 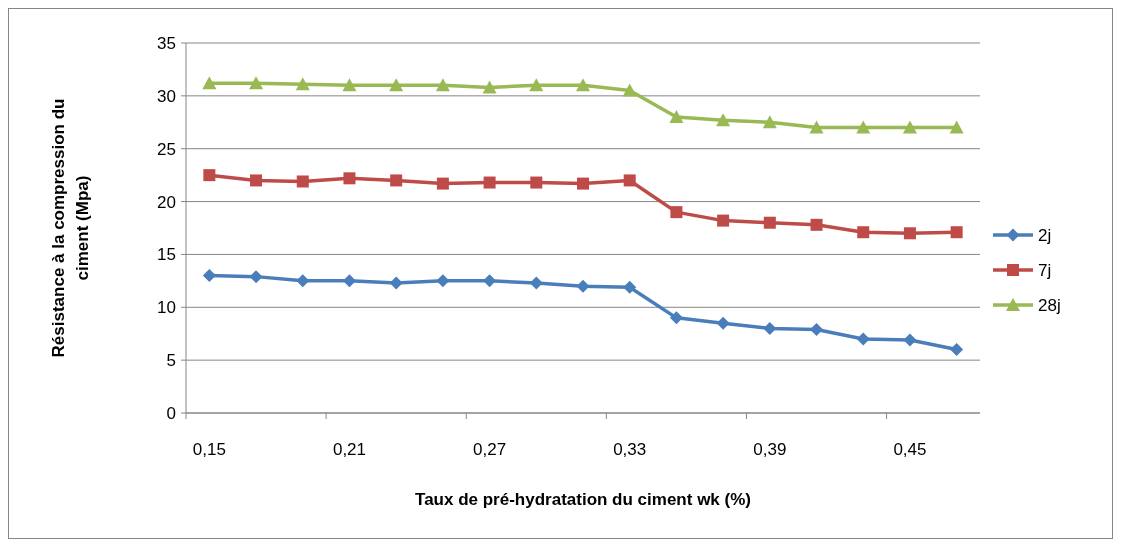 I want to click on x-tick-label: 0,15, so click(x=209, y=449).